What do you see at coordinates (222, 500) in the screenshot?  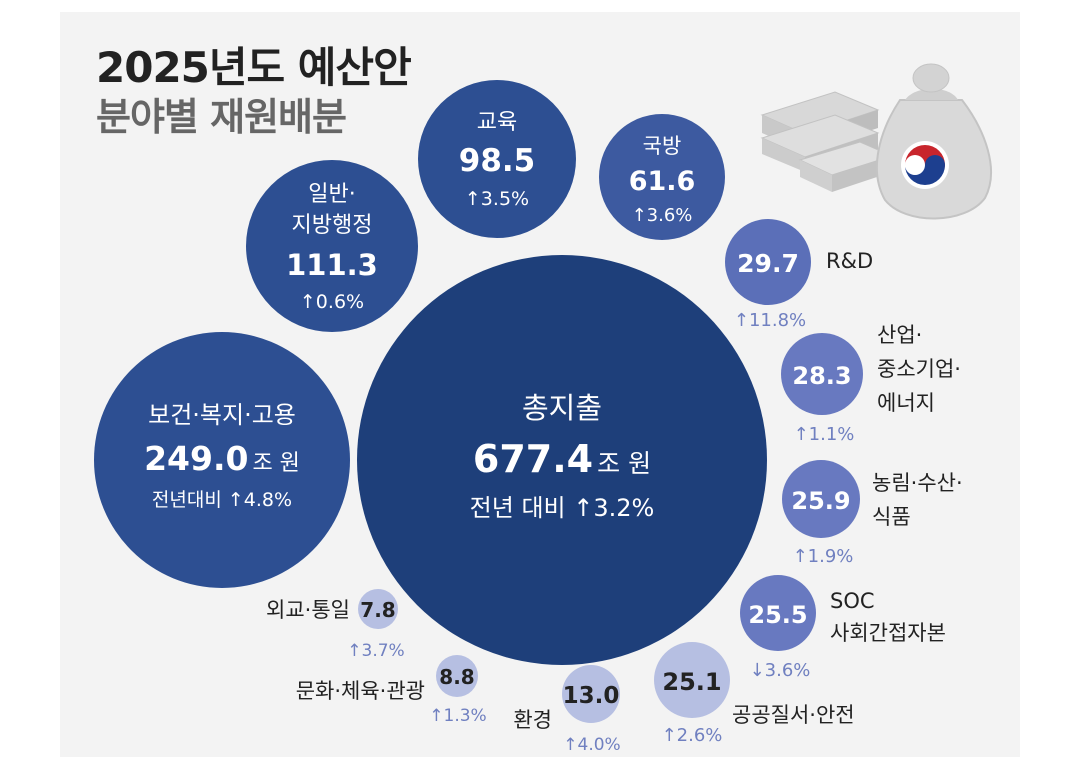 I see `bubble-change: 전년대비 ↑4.8%` at bounding box center [222, 500].